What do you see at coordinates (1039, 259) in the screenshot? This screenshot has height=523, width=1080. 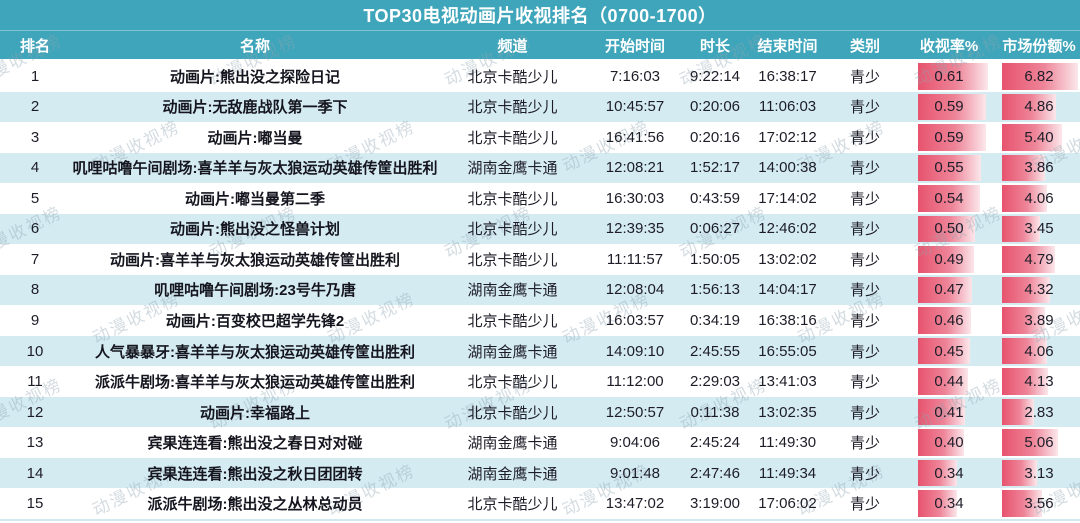 I see `cell-market-share: 4.79` at bounding box center [1039, 259].